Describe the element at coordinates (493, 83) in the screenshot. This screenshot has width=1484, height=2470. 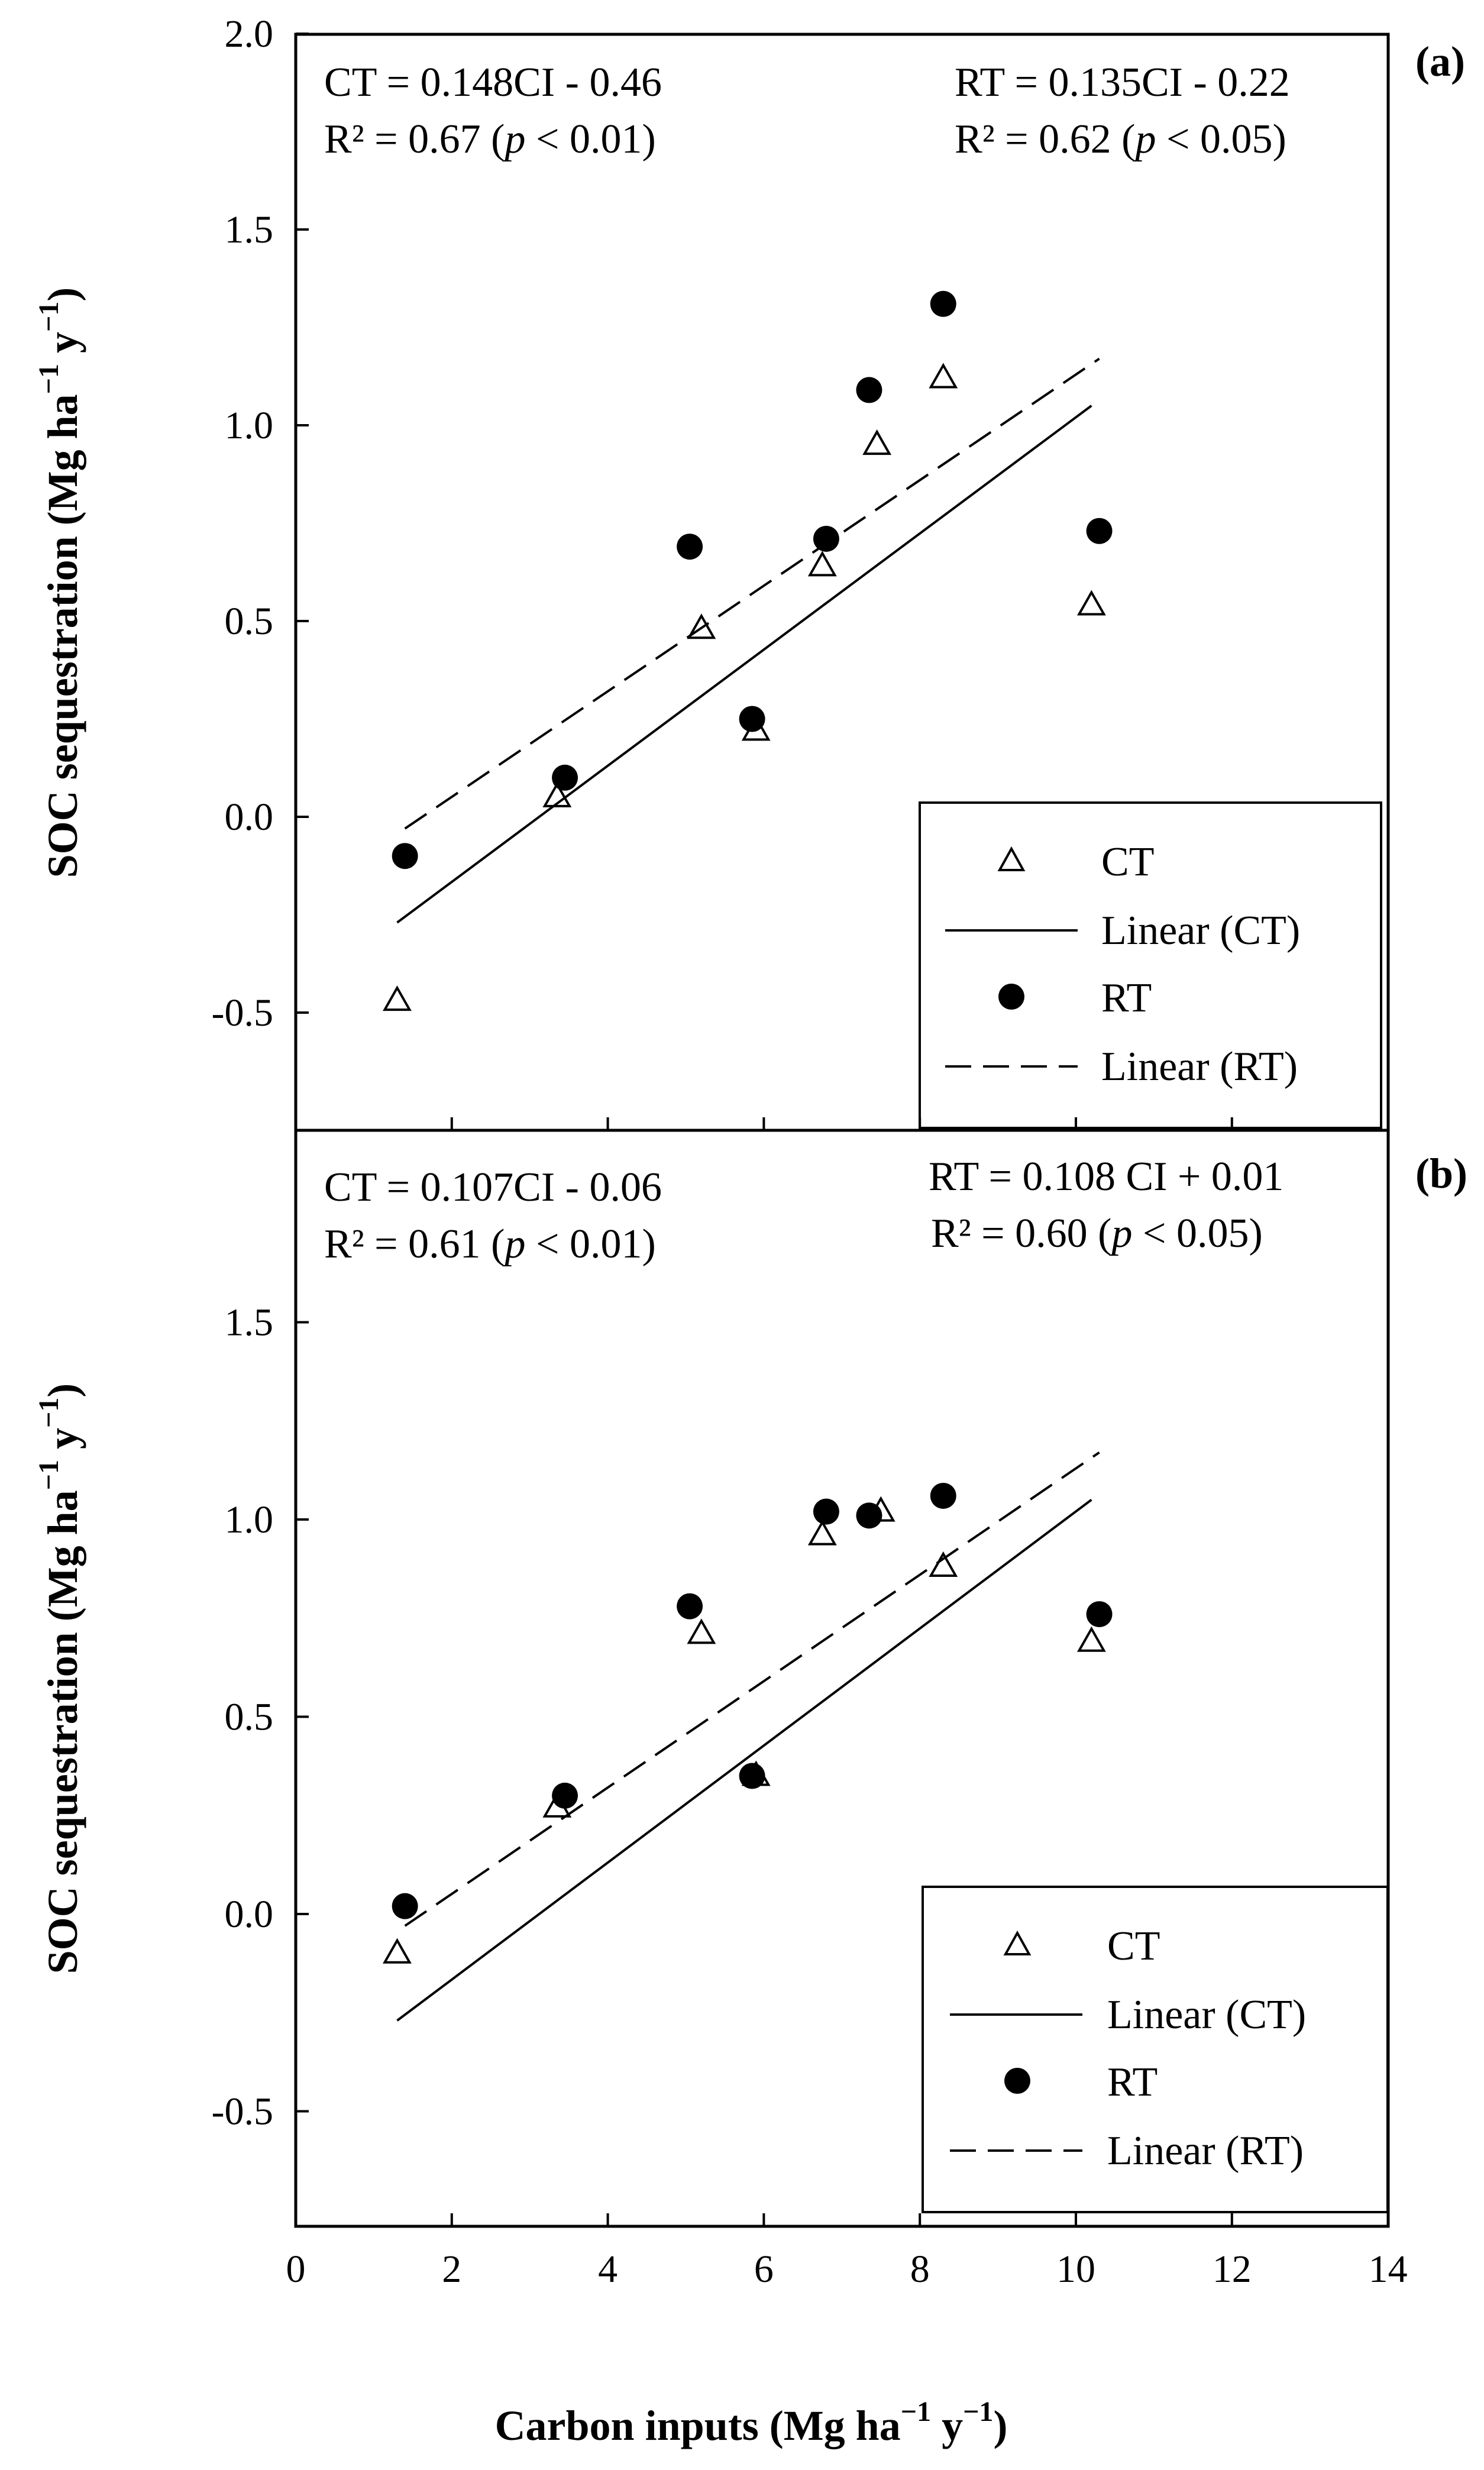
I see `panel-a-ct-equation: CT = 0.148CI - 0.46` at that location.